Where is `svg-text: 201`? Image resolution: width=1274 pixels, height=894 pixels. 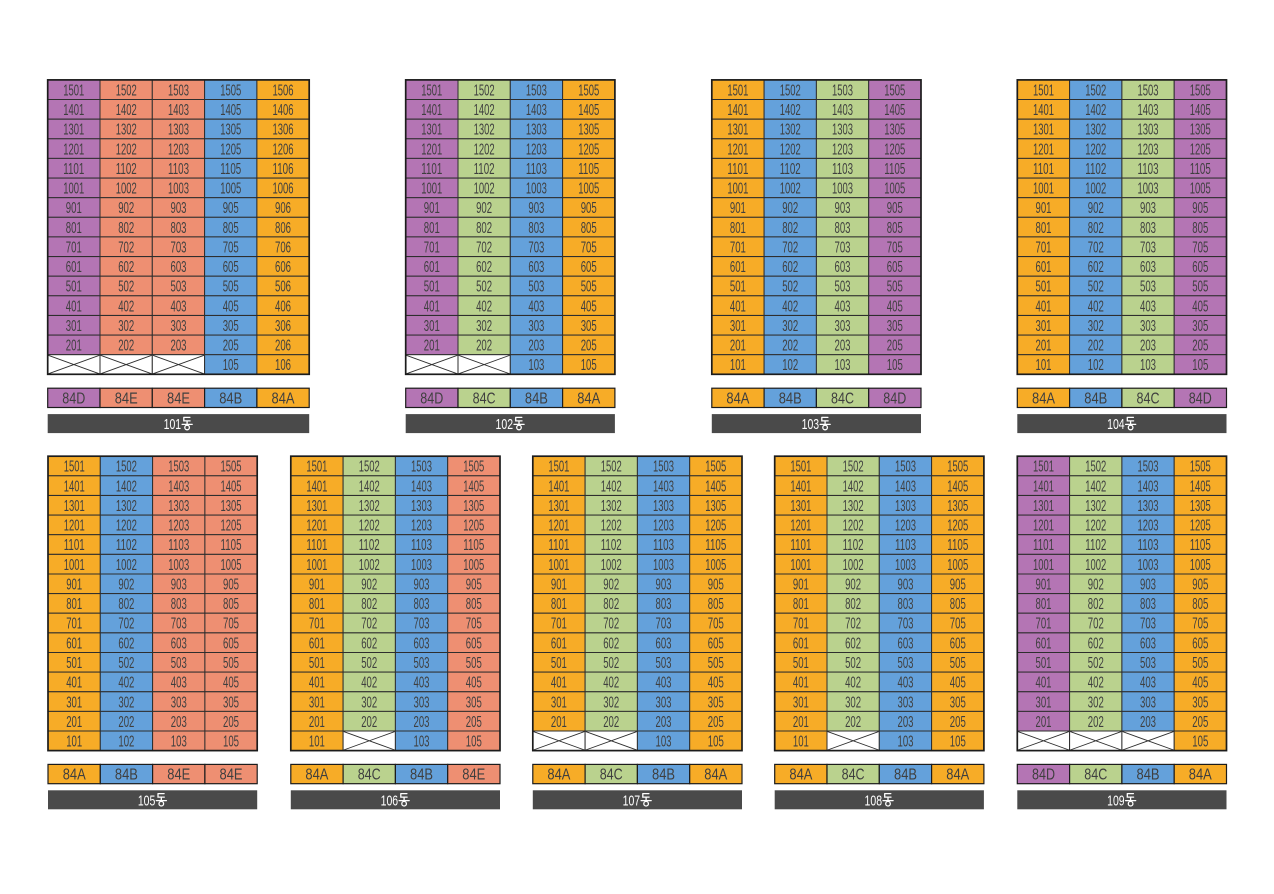
svg-text: 201 is located at coordinates (74, 722).